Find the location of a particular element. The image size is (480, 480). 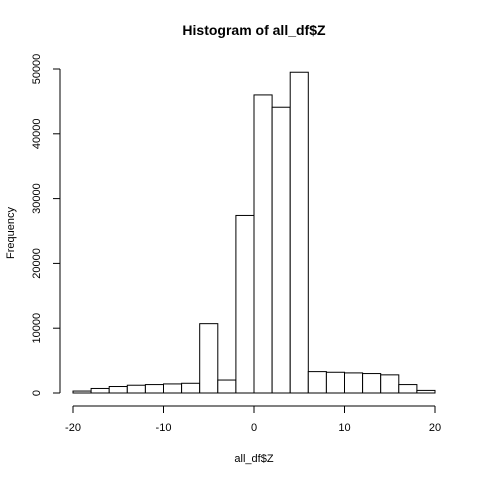

y-tick-label: 40000 is located at coordinates (37, 134).